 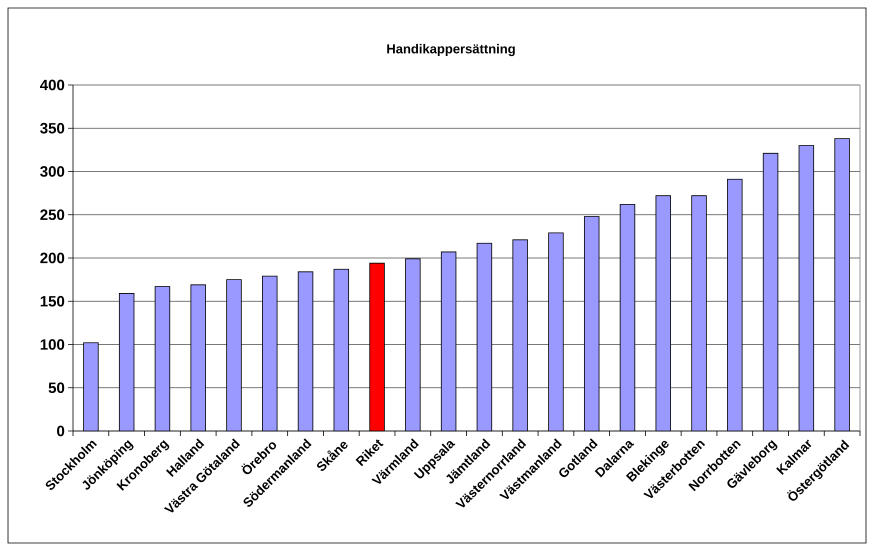 I want to click on y-tick-label: 300, so click(x=52, y=171).